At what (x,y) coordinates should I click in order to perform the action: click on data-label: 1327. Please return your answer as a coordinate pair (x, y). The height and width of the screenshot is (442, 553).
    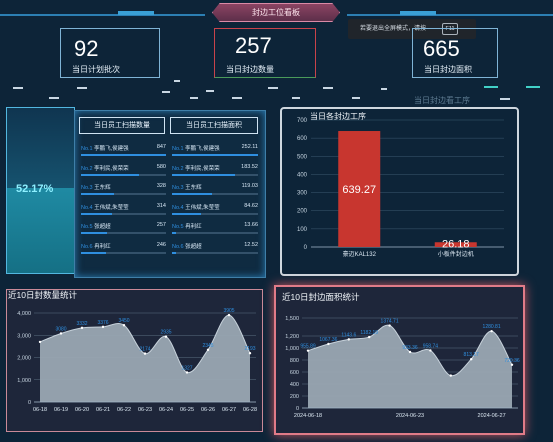
    Looking at the image, I should click on (186, 368).